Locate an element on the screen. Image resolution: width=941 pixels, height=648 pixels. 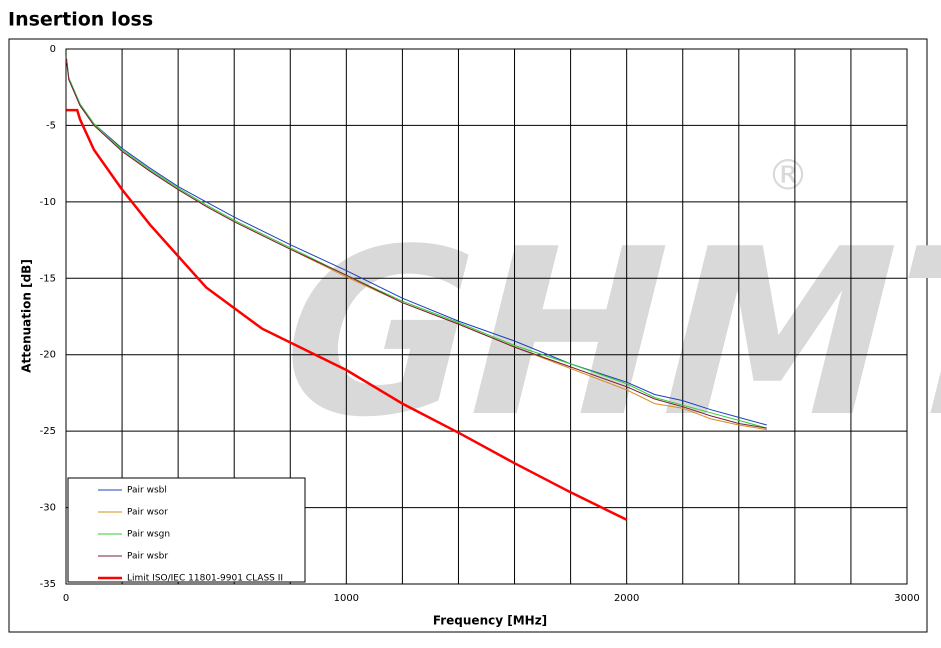
y-tick-label: -20 is located at coordinates (48, 355).